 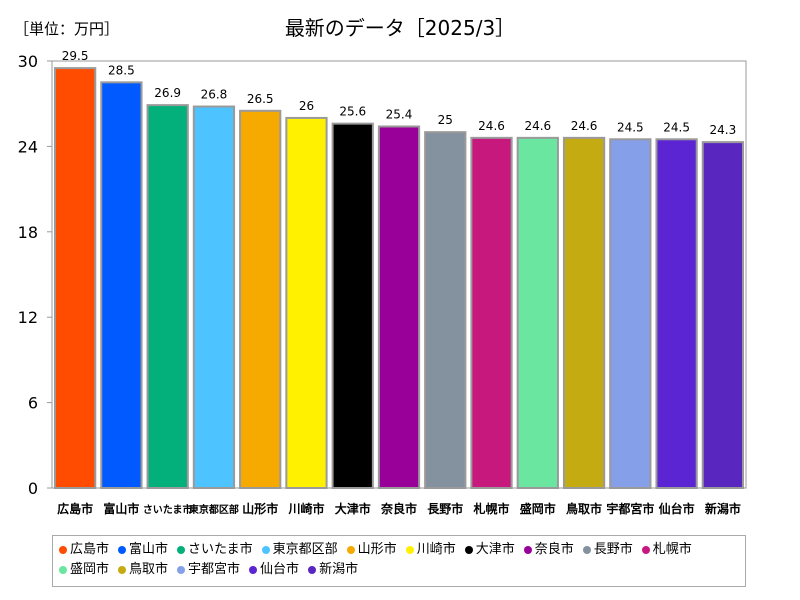 What do you see at coordinates (214, 95) in the screenshot?
I see `value-label: 26.8` at bounding box center [214, 95].